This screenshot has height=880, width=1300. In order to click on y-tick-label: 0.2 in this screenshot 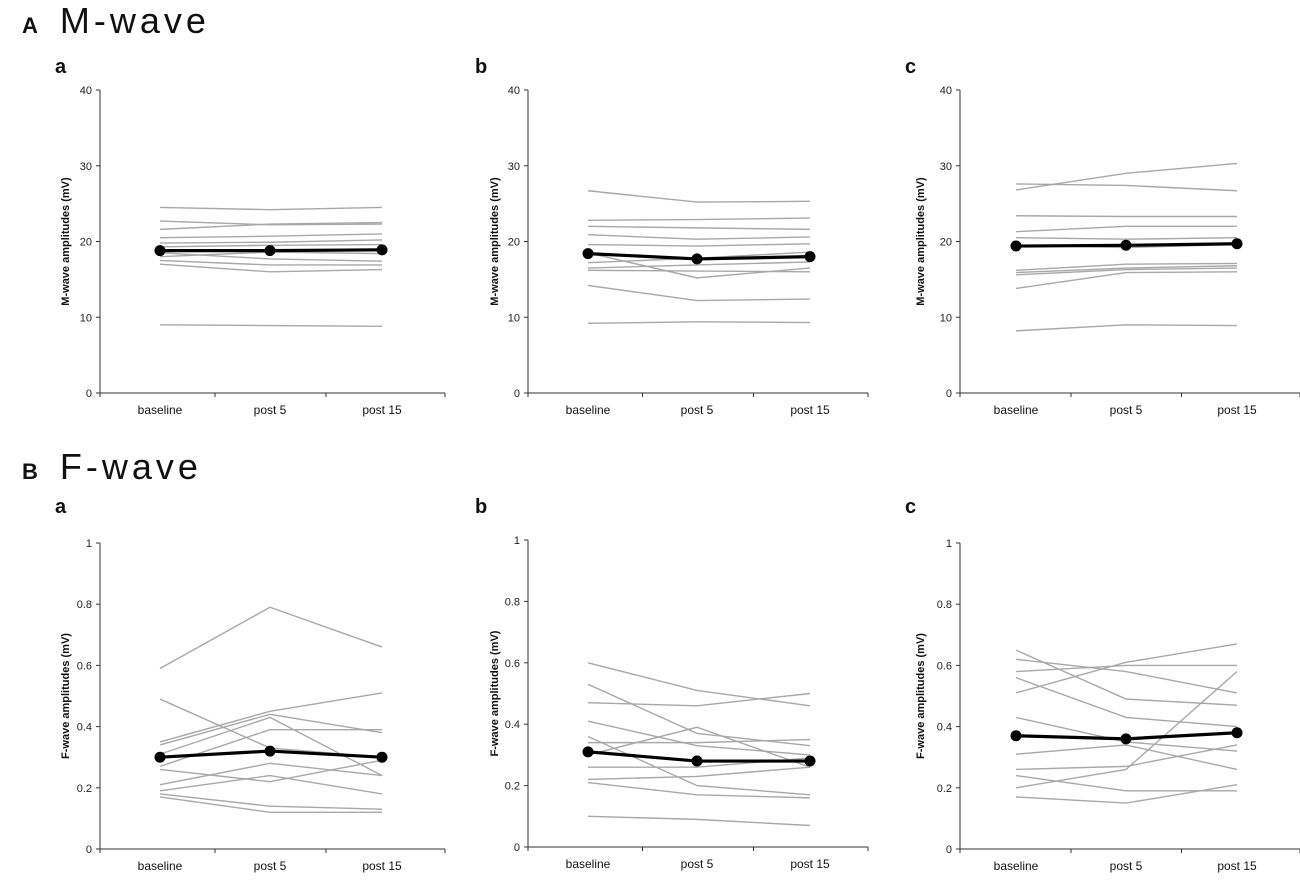, I will do `click(84, 789)`.